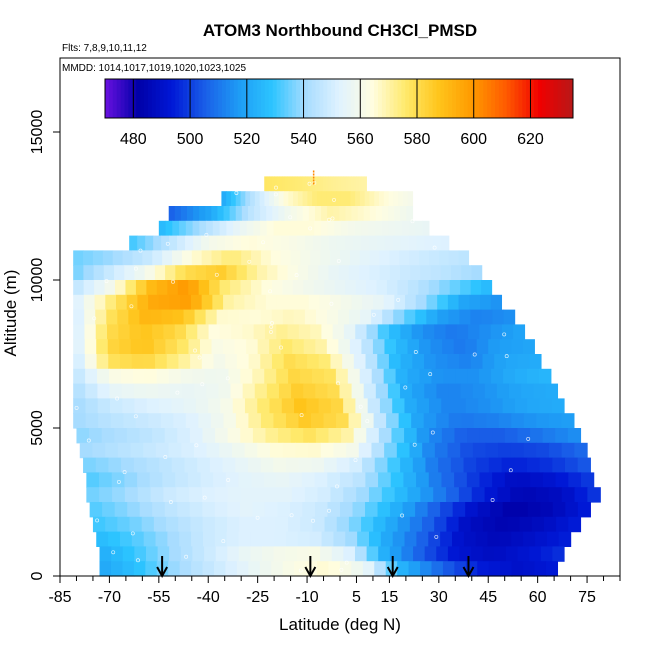 This screenshot has width=650, height=650. Describe the element at coordinates (37, 280) in the screenshot. I see `y-tick-label: 10000` at that location.